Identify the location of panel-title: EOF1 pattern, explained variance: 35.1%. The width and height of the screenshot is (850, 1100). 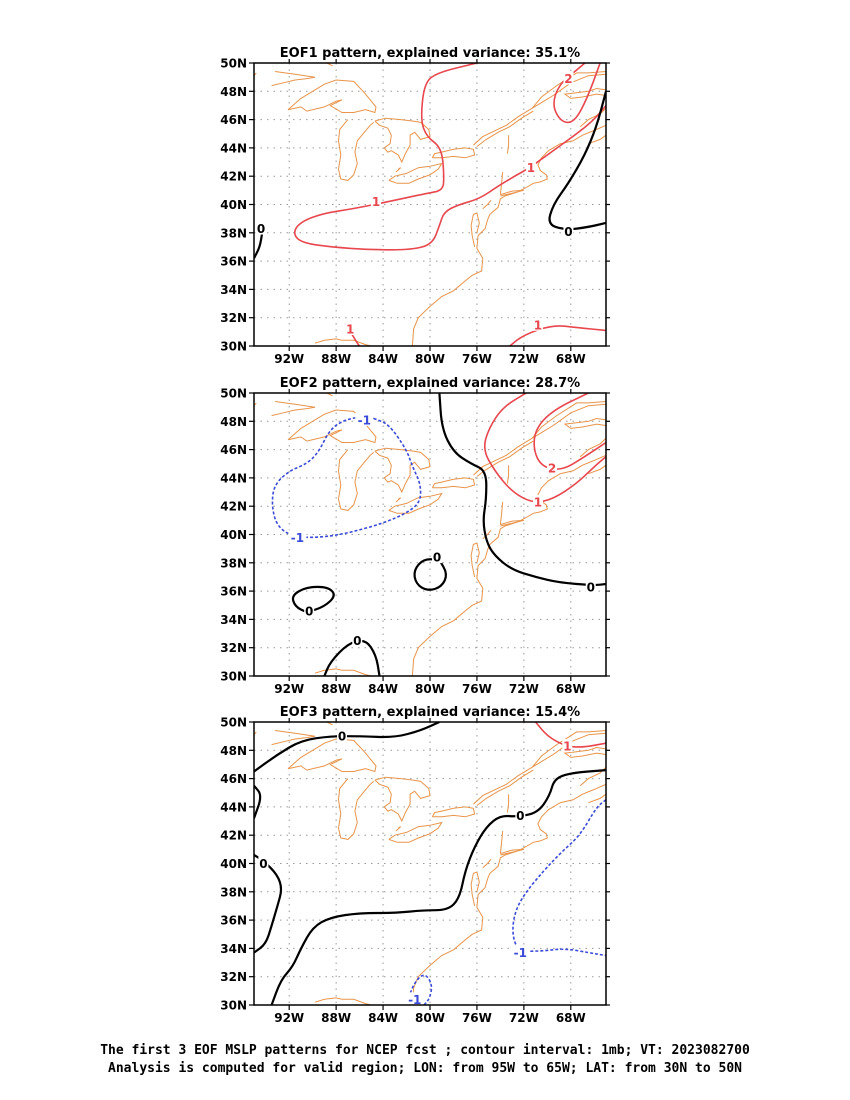
(430, 53).